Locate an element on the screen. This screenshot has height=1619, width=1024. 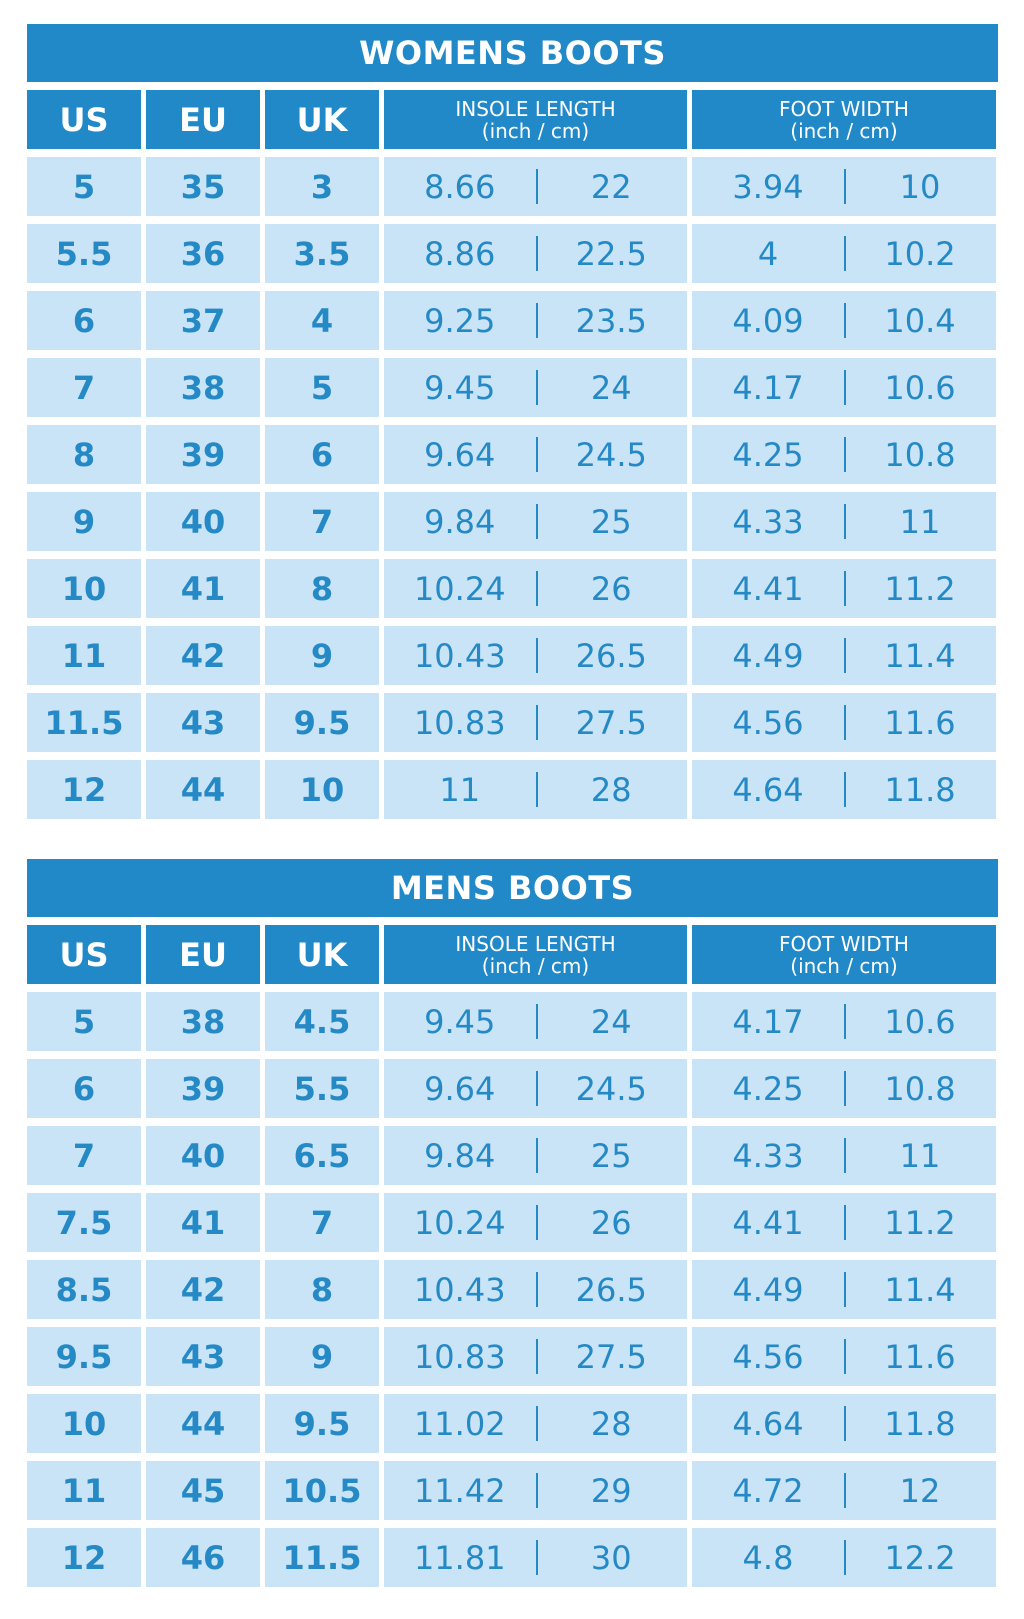
cell-foot-width: 4.09 10.4 is located at coordinates (844, 320).